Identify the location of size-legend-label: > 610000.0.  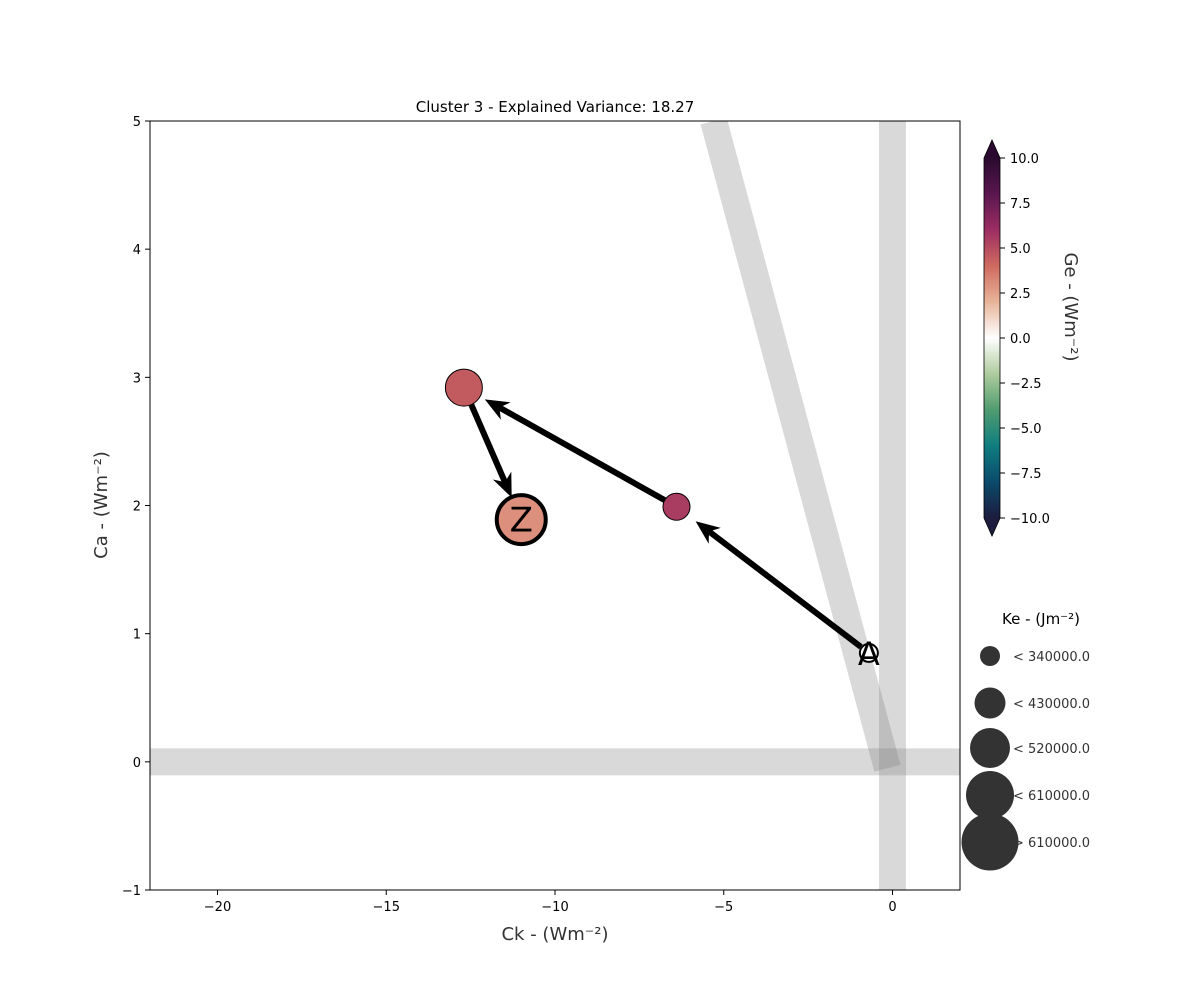
(1051, 843).